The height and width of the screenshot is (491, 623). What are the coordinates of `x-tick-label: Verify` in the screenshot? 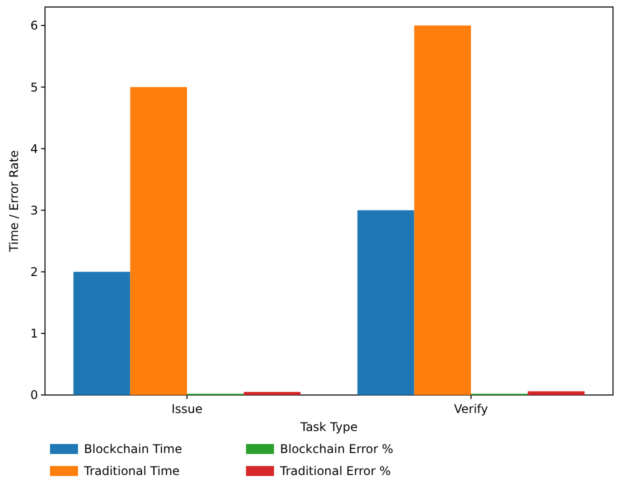 It's located at (471, 409).